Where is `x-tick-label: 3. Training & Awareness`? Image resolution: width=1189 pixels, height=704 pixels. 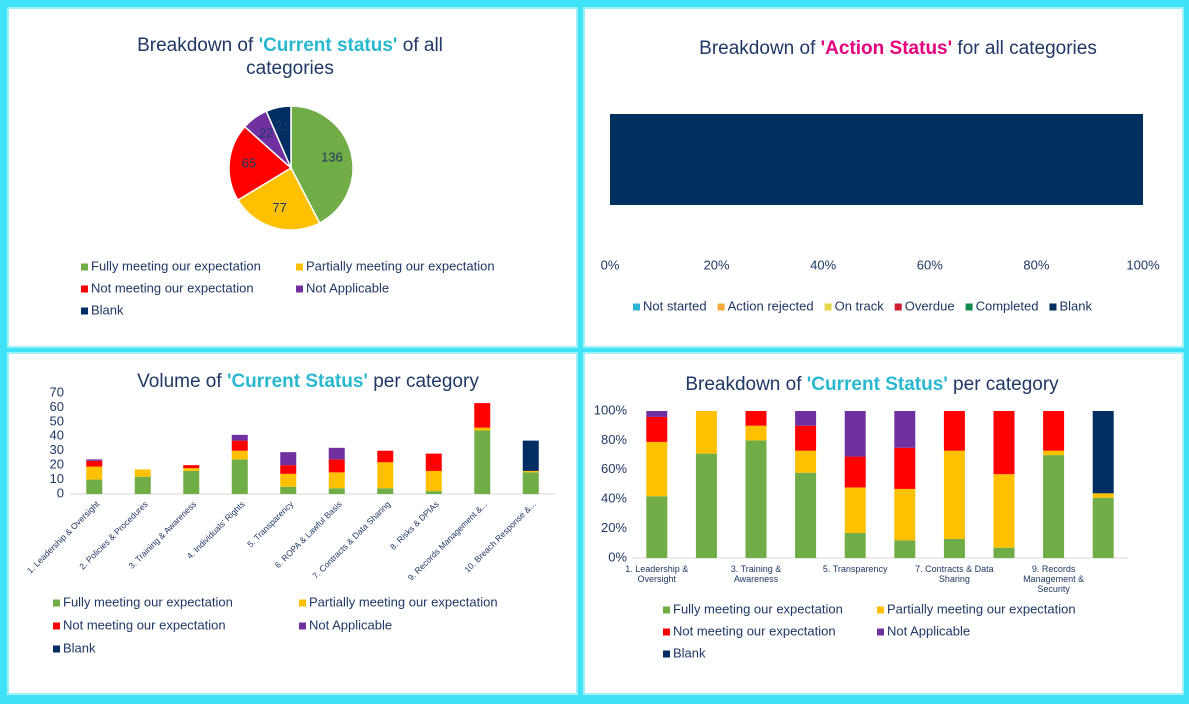 x-tick-label: 3. Training & Awareness is located at coordinates (756, 574).